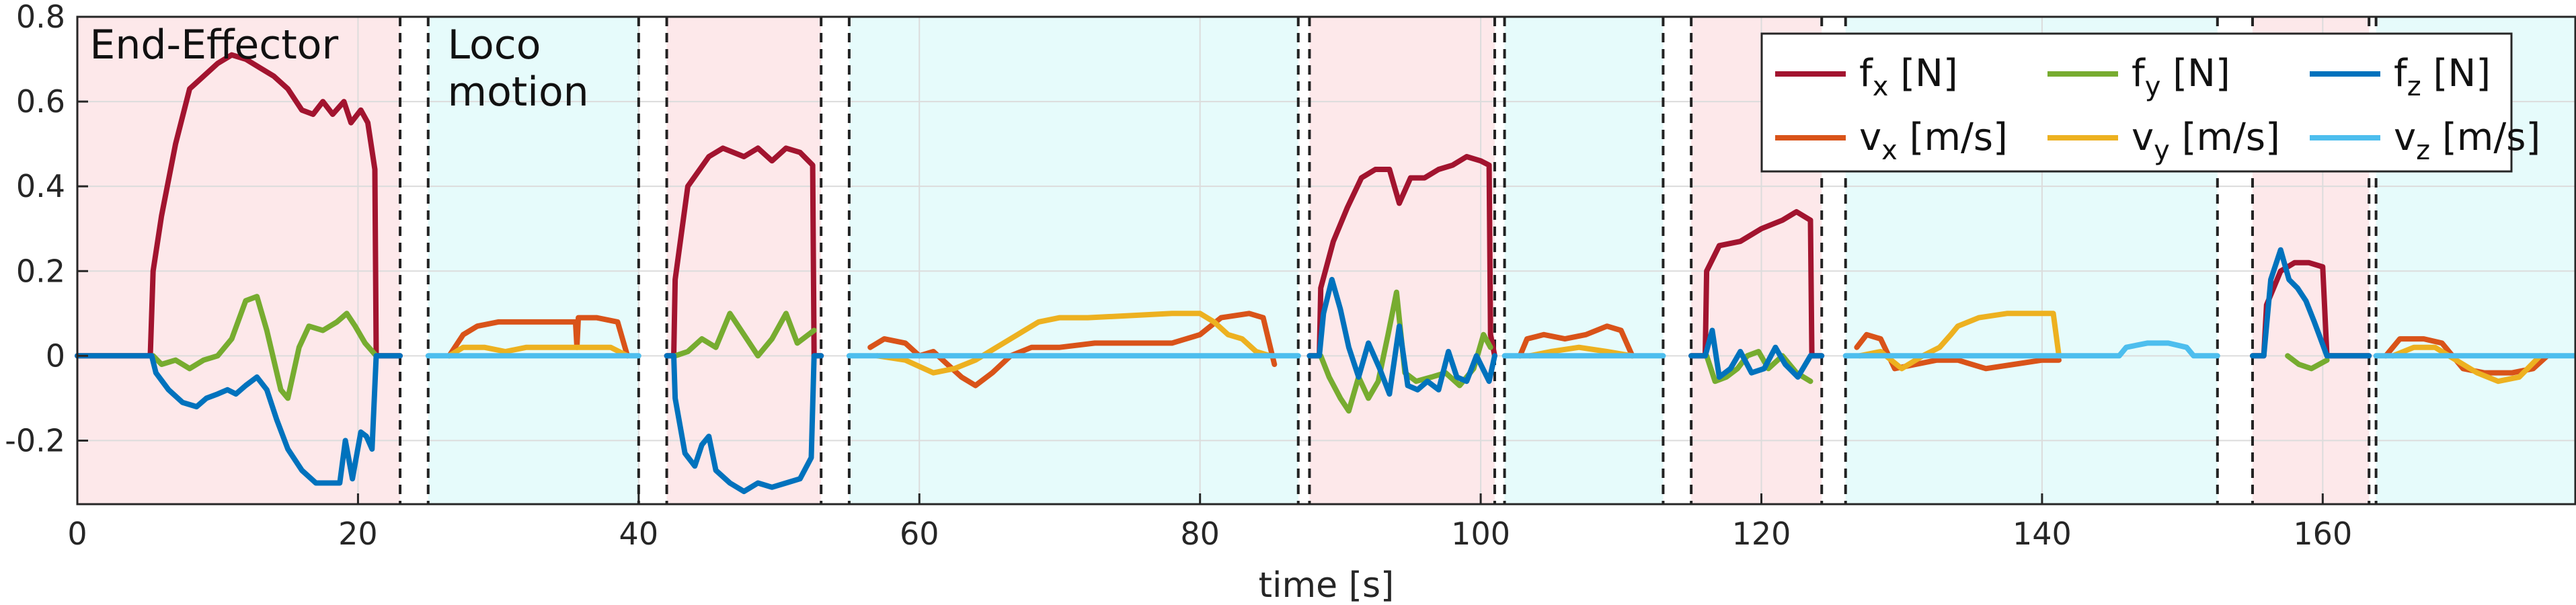  I want to click on legend-label-fy: fy [N], so click(2181, 77).